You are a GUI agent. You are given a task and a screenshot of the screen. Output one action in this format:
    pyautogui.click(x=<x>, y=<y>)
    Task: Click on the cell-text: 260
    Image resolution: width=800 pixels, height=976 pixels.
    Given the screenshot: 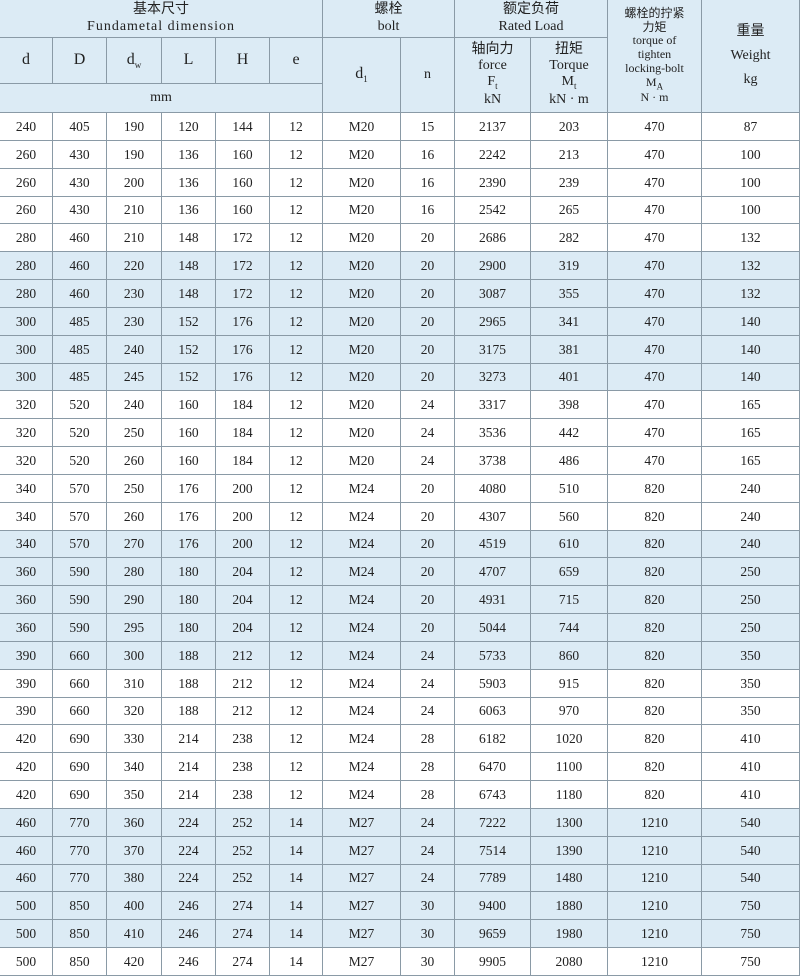 What is the action you would take?
    pyautogui.click(x=134, y=516)
    